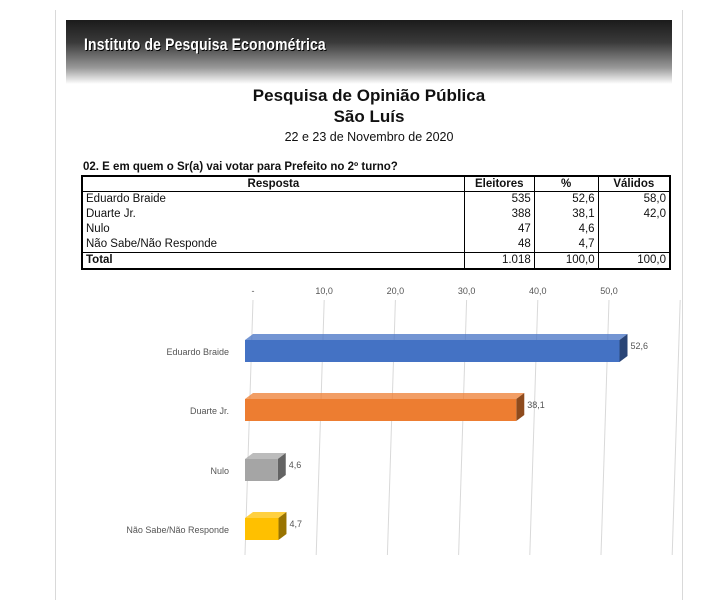 The width and height of the screenshot is (710, 600). What do you see at coordinates (272, 183) in the screenshot?
I see `header-resposta: Resposta` at bounding box center [272, 183].